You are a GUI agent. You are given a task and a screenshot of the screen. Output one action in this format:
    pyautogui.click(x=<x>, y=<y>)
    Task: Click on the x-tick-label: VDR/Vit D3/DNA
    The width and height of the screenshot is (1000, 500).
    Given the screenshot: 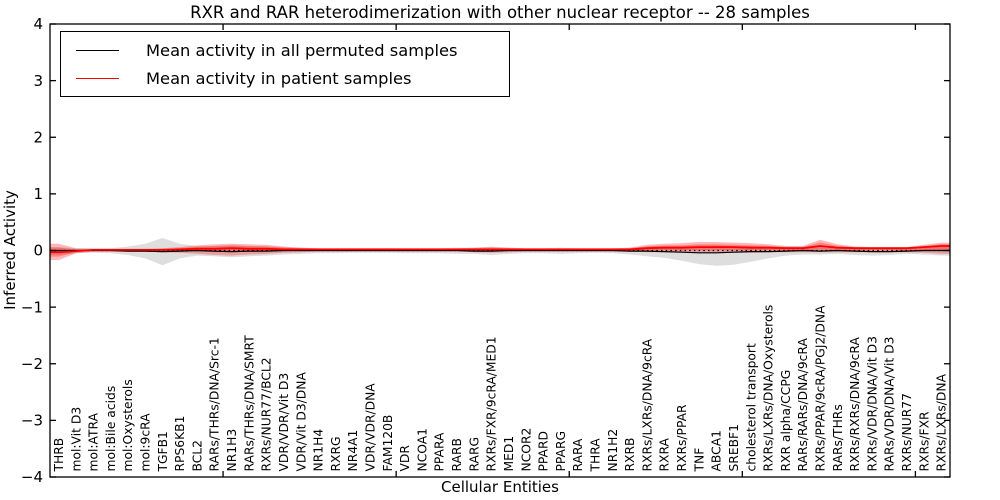 What is the action you would take?
    pyautogui.click(x=301, y=422)
    